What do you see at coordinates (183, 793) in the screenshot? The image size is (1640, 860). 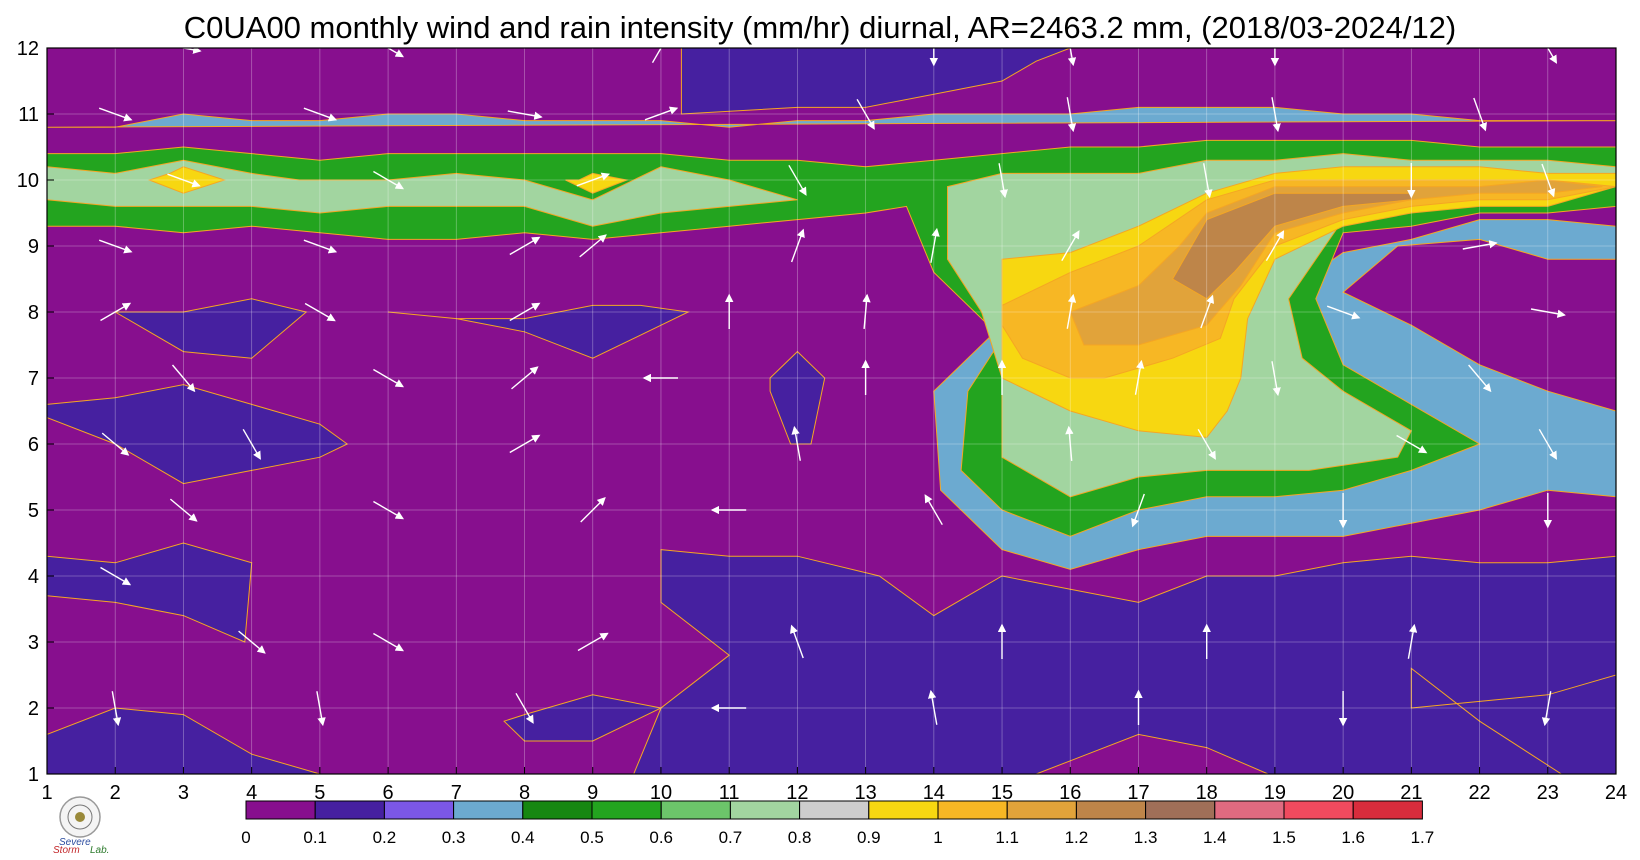 I see `x-tick-label-3: 3` at bounding box center [183, 793].